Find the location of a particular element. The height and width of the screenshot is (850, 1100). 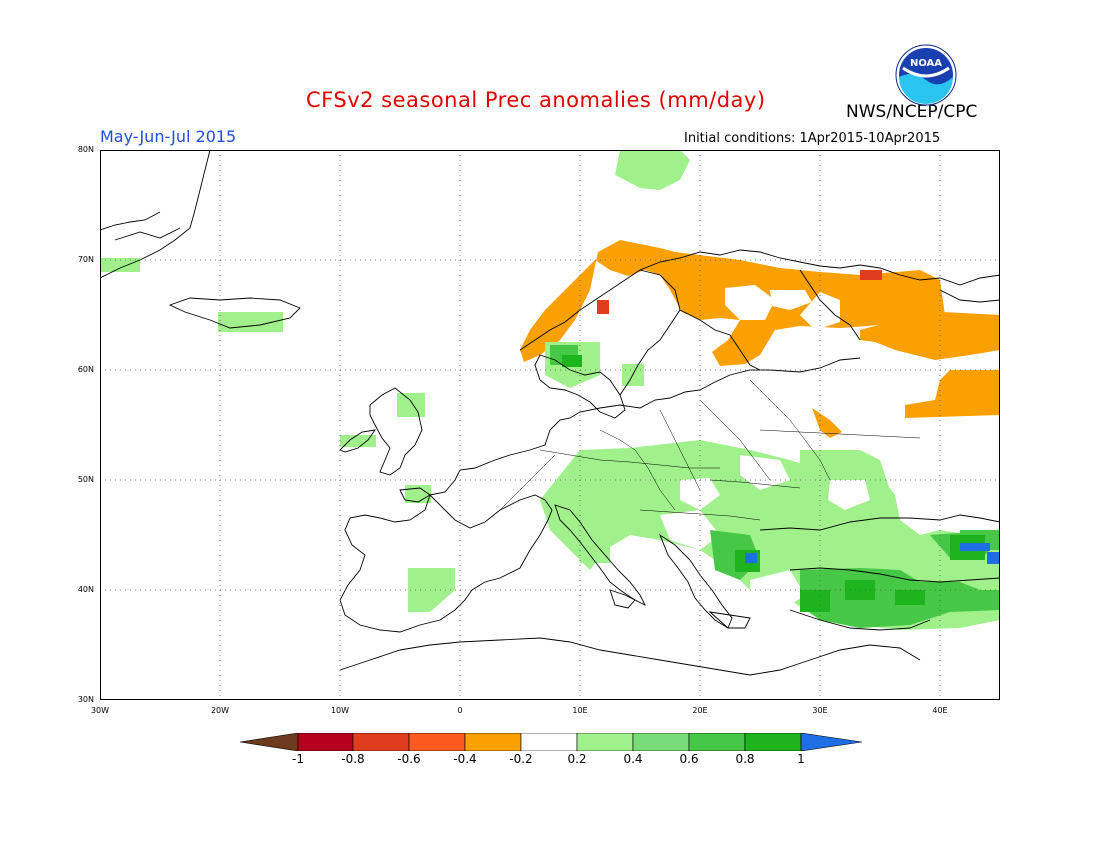

colorbar-label: -0.6 is located at coordinates (409, 759).